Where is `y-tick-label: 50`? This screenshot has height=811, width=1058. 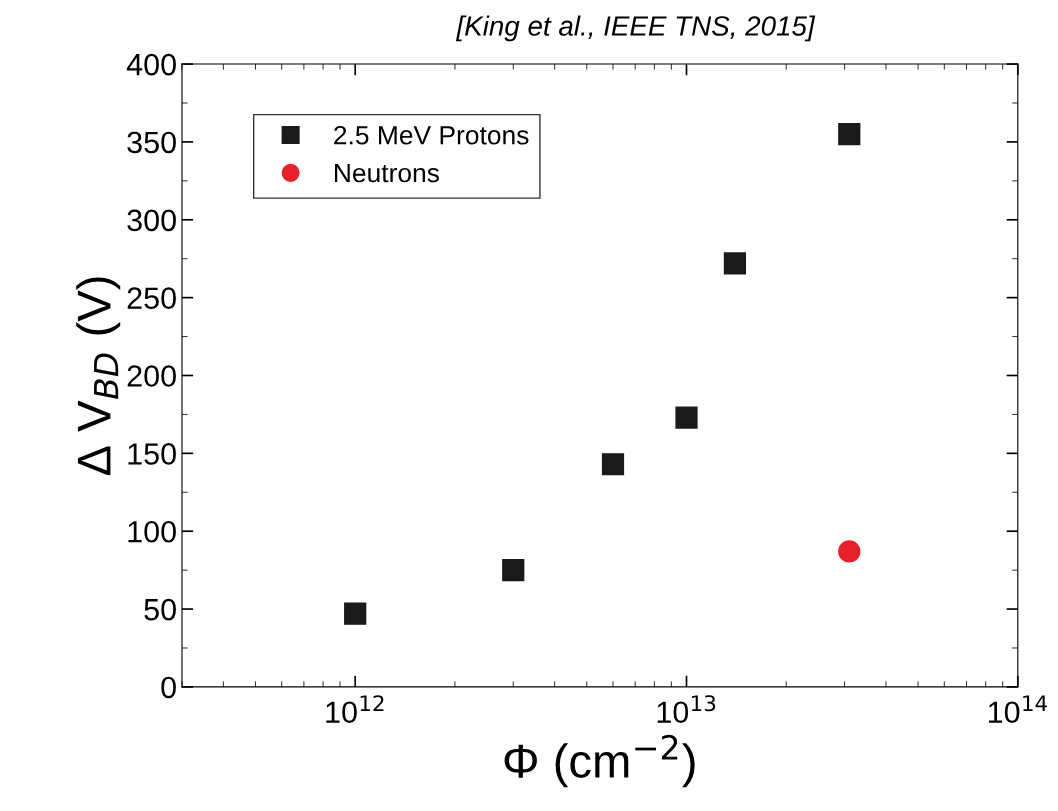 y-tick-label: 50 is located at coordinates (160, 609).